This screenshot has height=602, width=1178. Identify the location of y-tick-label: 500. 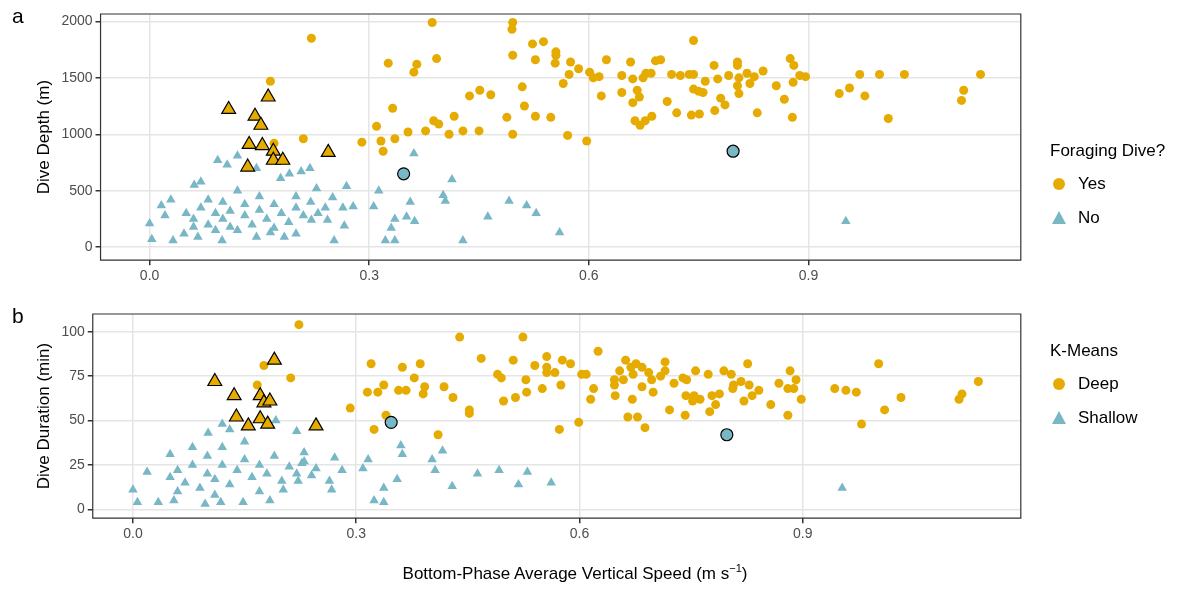
(81, 189).